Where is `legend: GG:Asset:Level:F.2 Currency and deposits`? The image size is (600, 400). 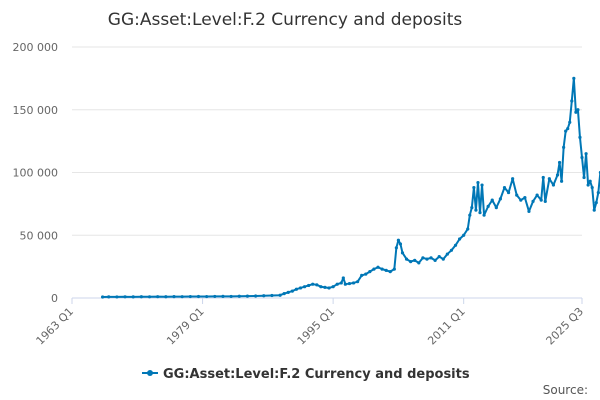
legend: GG:Asset:Level:F.2 Currency and deposits is located at coordinates (306, 374).